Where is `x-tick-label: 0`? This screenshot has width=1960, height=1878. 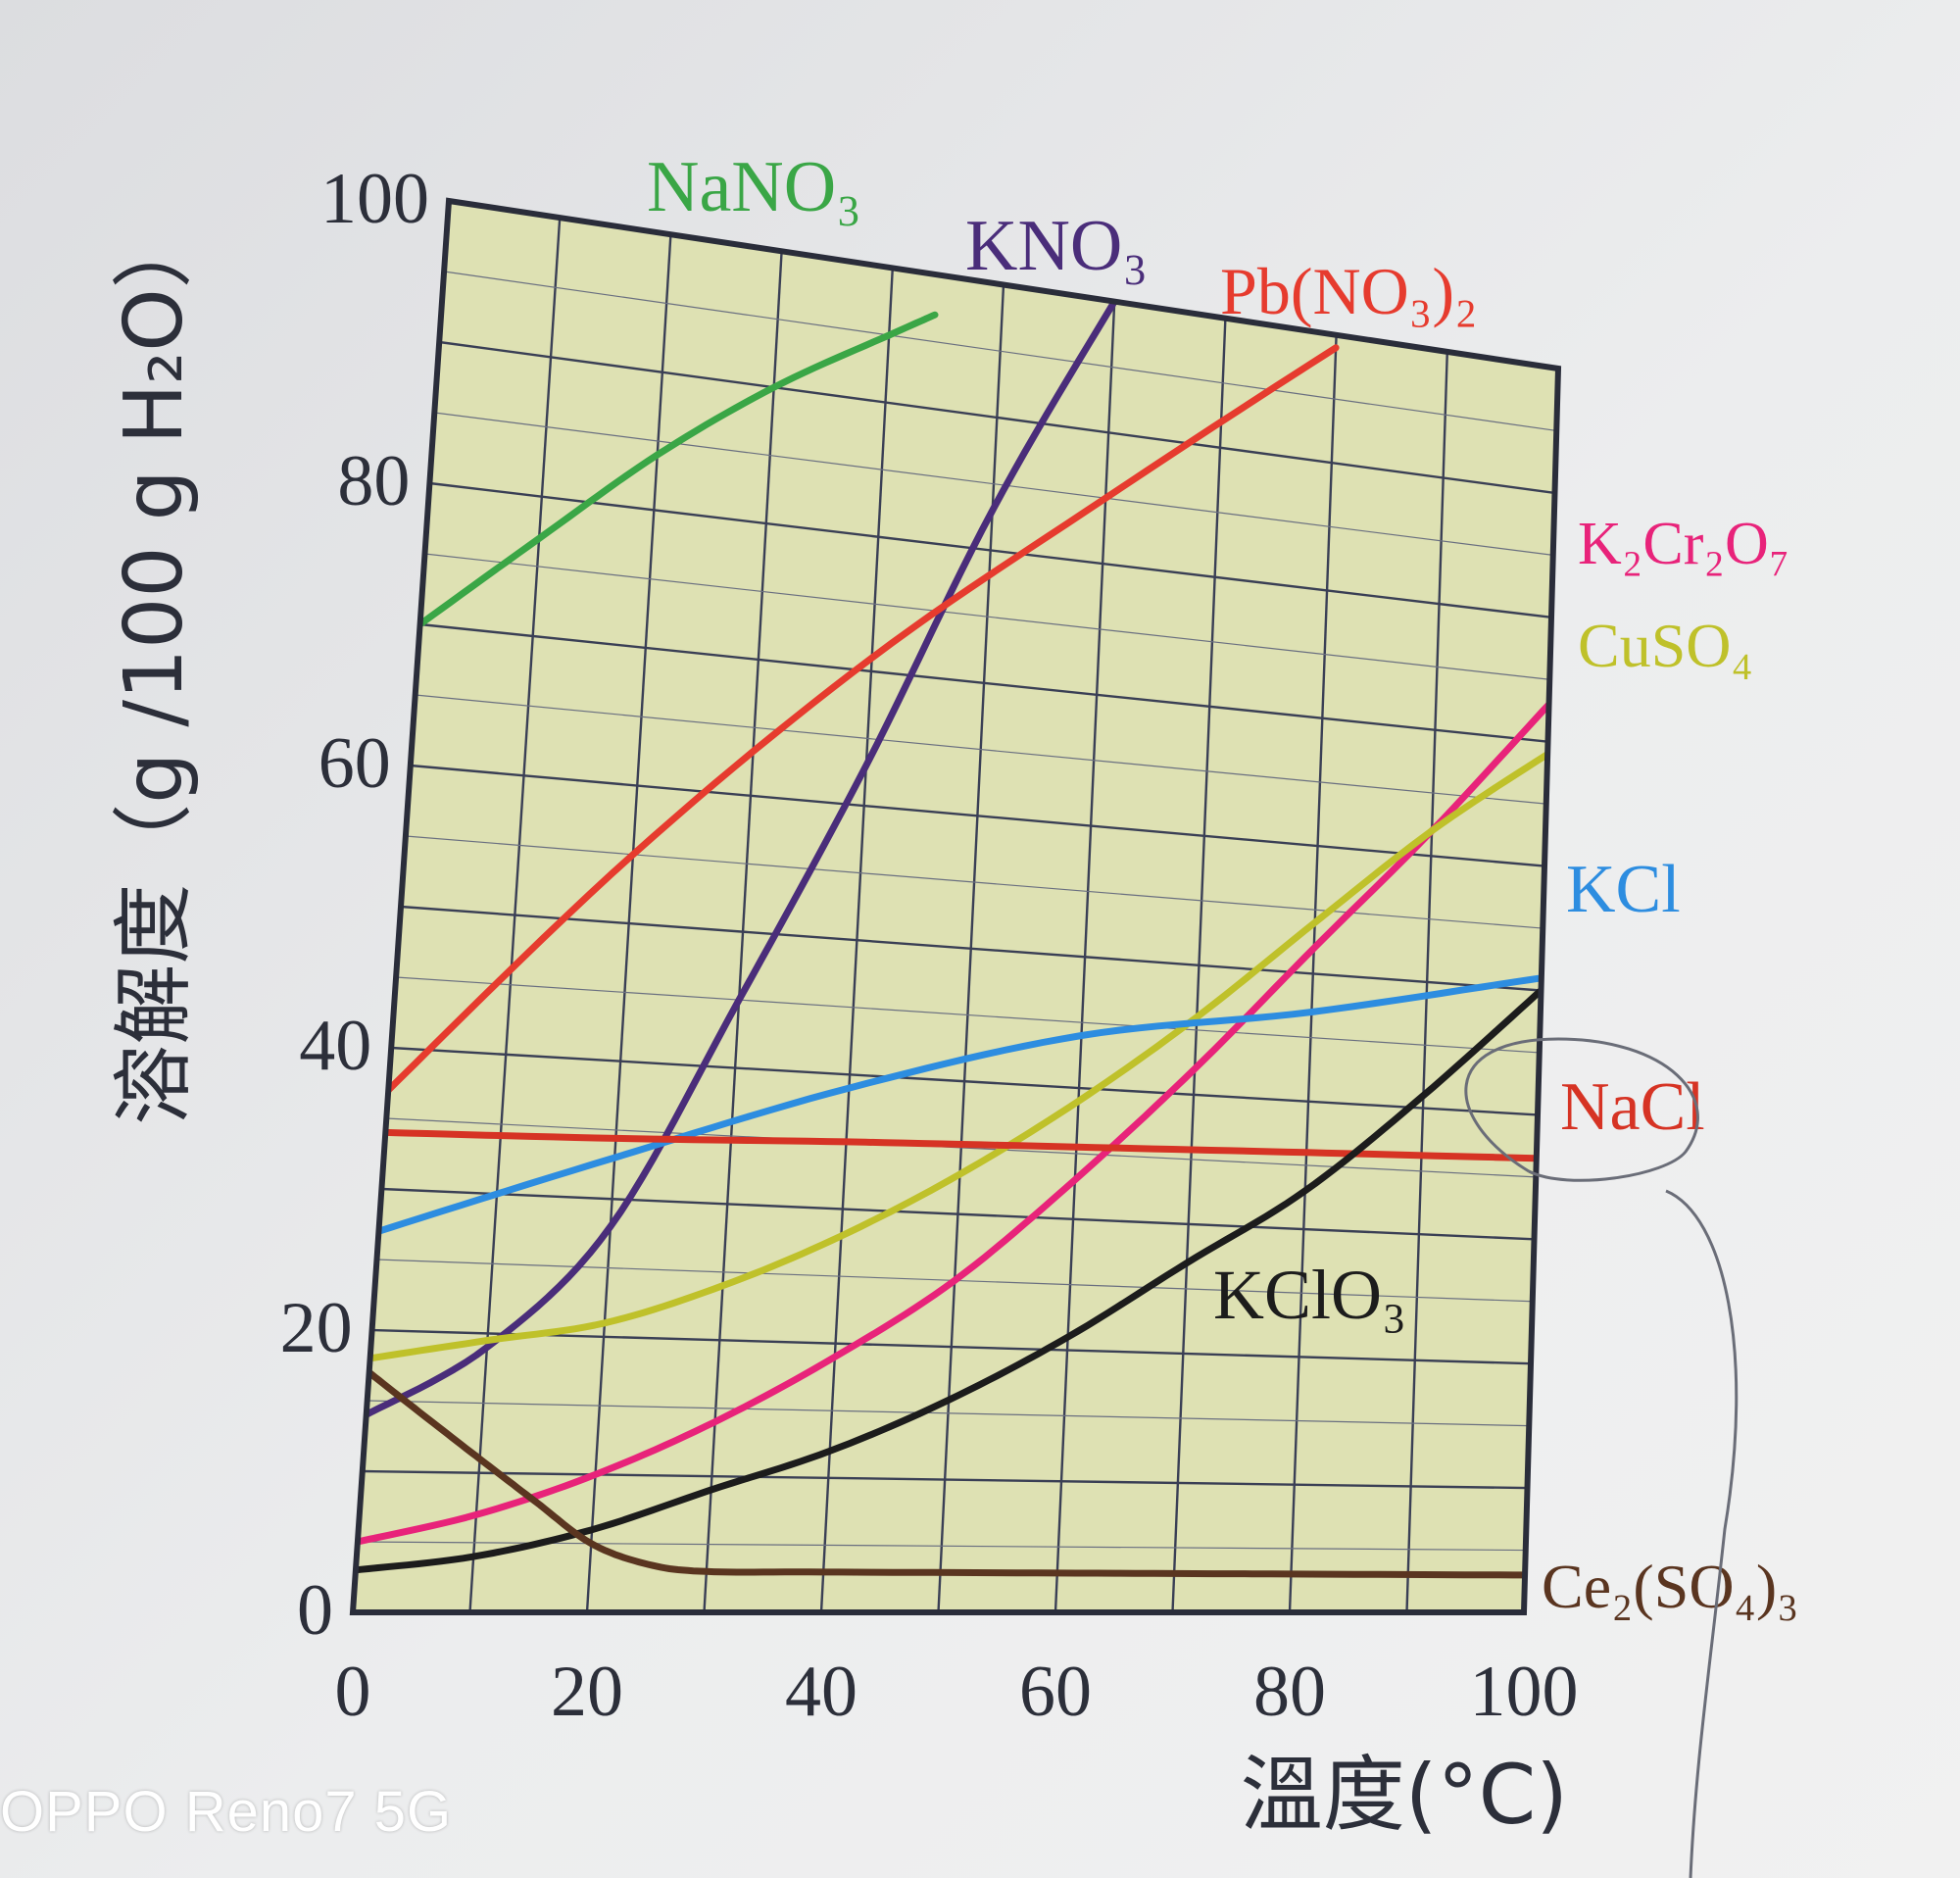
x-tick-label: 0 is located at coordinates (353, 1692).